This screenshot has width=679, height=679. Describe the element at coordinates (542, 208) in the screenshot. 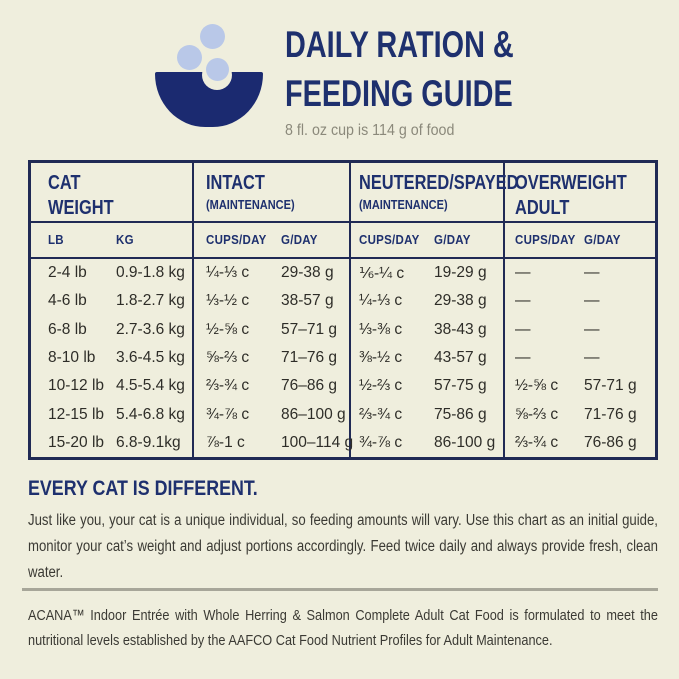

I see `header-text: ADULT` at that location.